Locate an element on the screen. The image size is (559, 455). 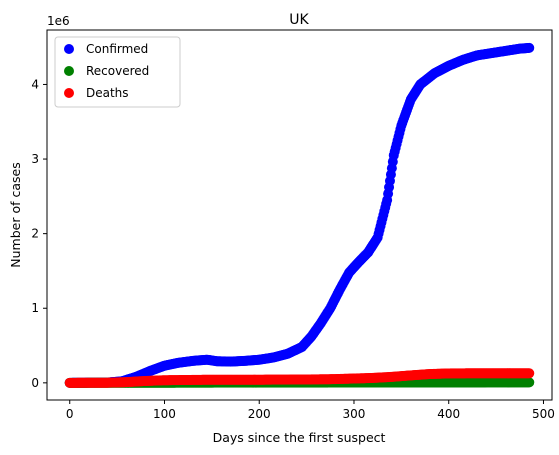
x-axis-label: Days since the first suspect is located at coordinates (299, 437).